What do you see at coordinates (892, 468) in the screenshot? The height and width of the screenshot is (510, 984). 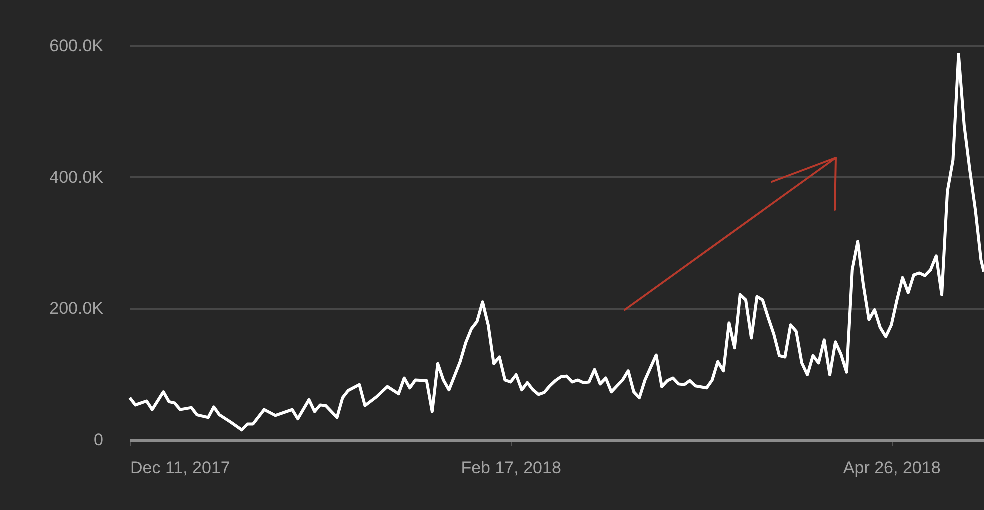 I see `x-tick-label: Apr 26, 2018` at bounding box center [892, 468].